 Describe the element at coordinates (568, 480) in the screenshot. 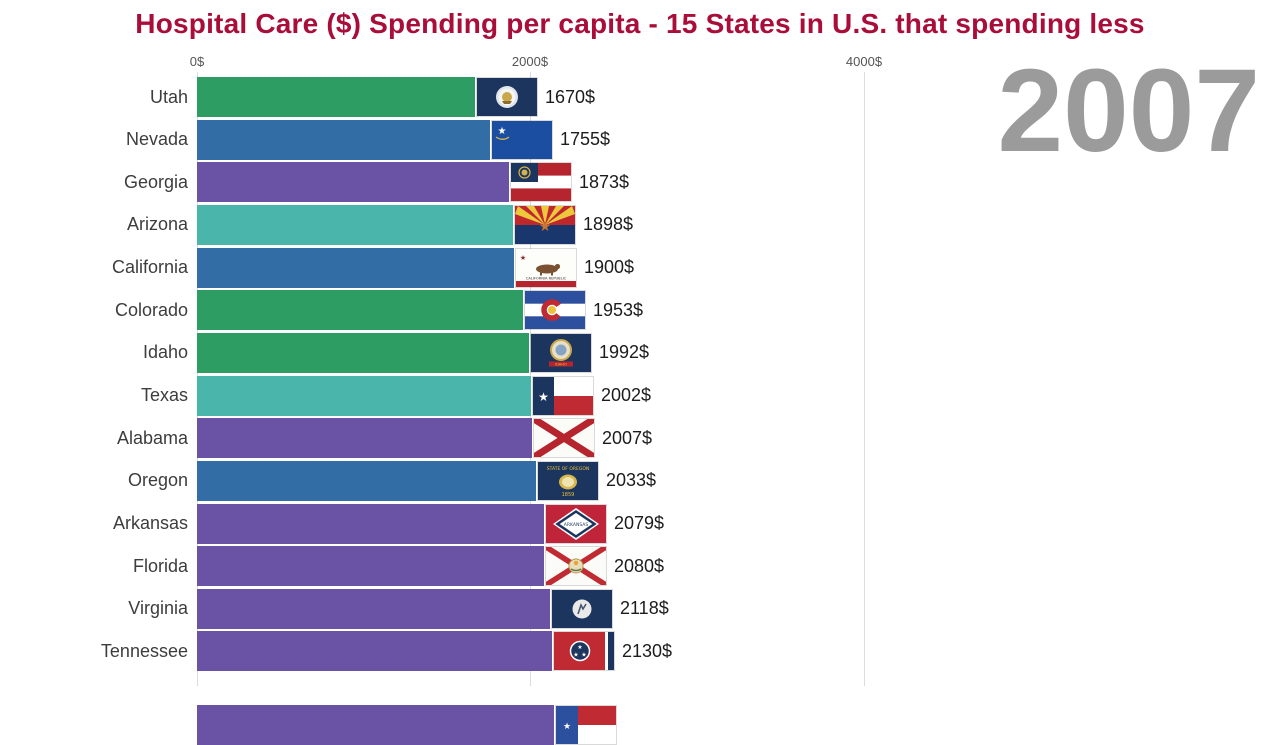

I see `oregon-flag-icon: STATE OF OREGON 1859` at that location.